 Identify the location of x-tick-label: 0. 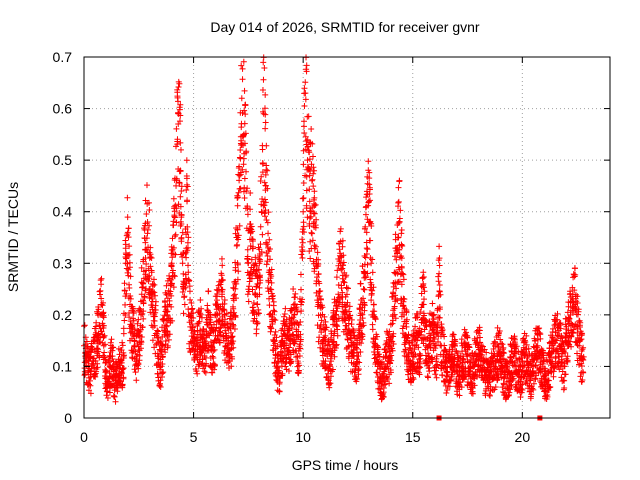
(84, 437).